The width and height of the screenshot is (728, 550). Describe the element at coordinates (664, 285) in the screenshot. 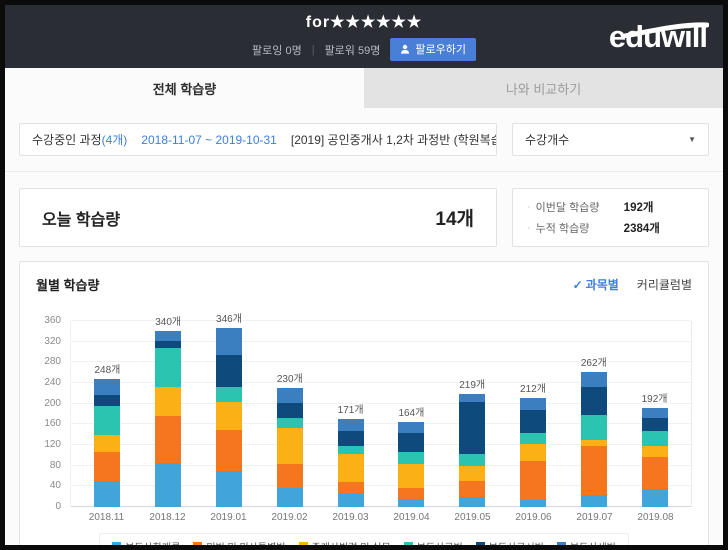

I see `view-by-curriculum: 커리큘럼별` at that location.